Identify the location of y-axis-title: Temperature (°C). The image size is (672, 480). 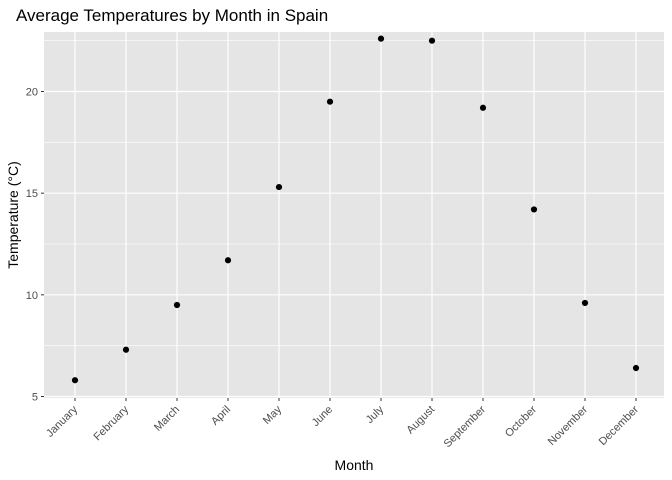
(13, 215).